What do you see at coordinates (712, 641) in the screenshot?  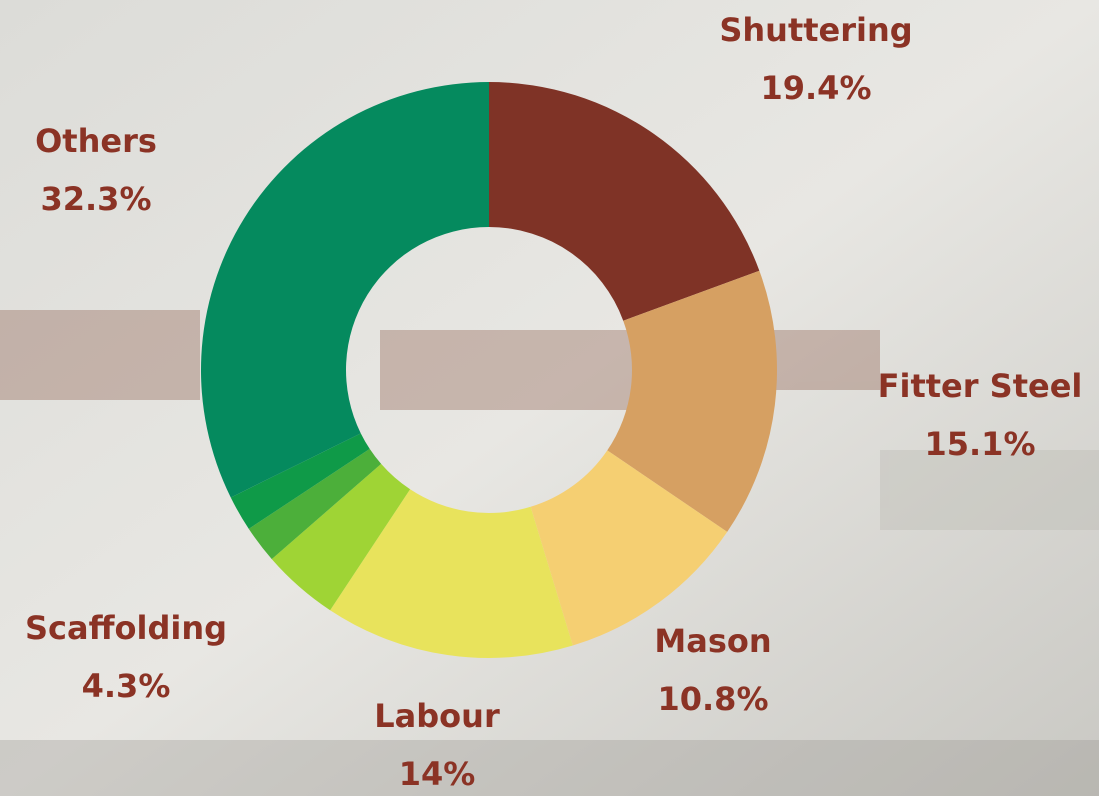 I see `slice-label: Mason` at bounding box center [712, 641].